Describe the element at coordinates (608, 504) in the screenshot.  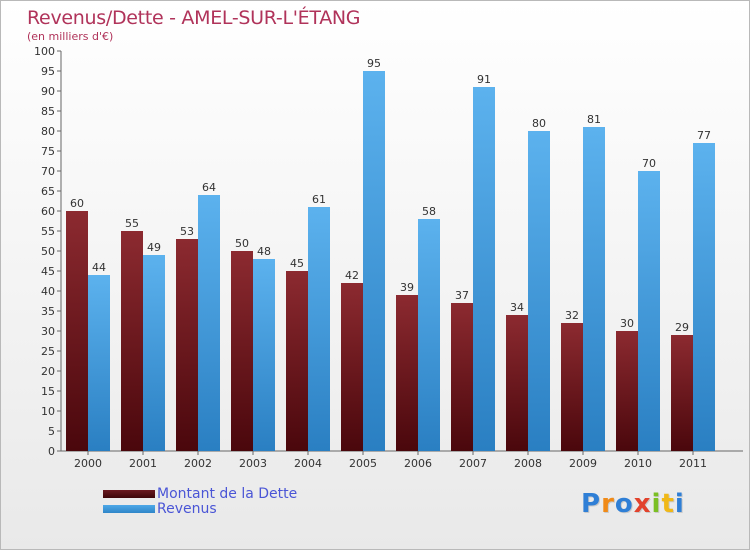
I see `logo-letter: r` at that location.